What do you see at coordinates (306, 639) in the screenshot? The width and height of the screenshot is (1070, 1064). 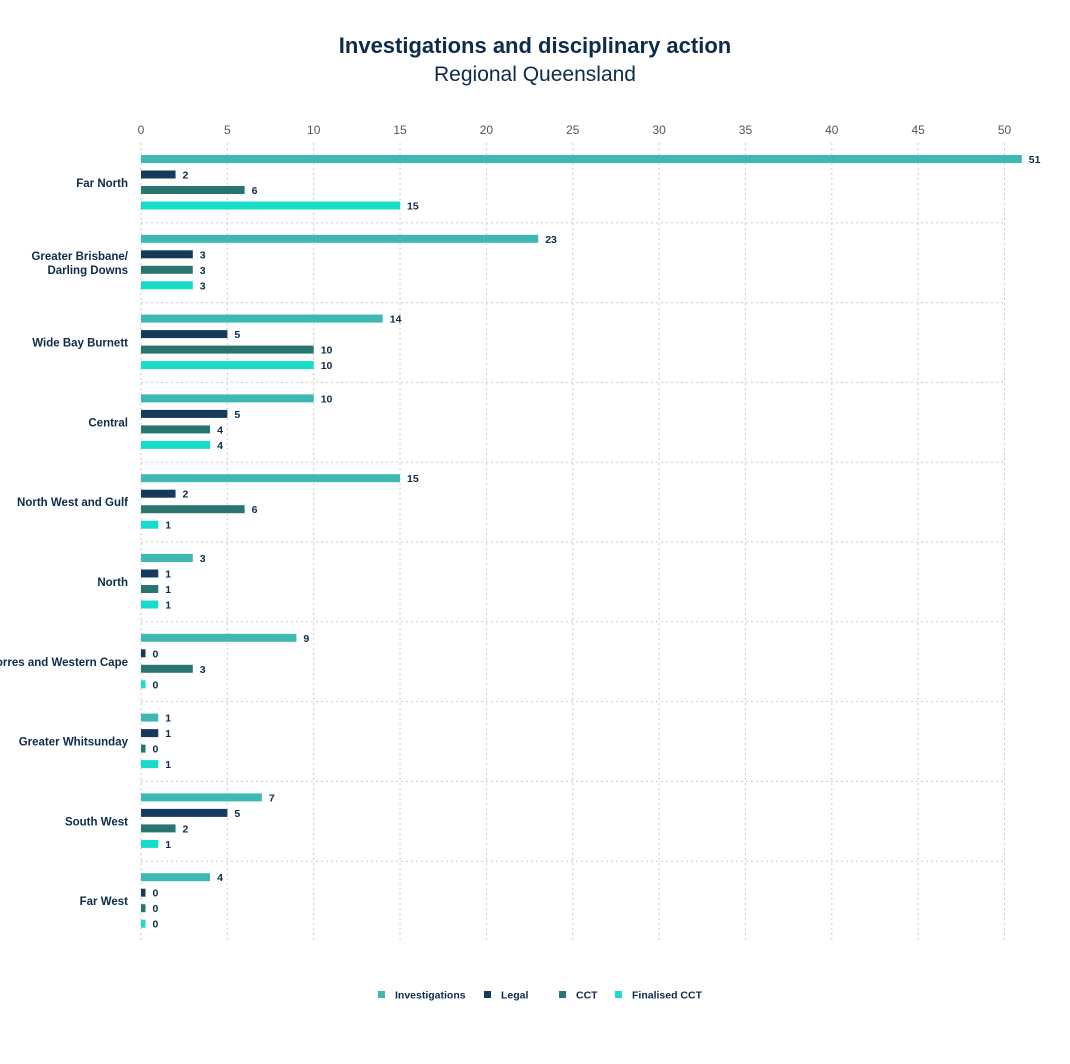 I see `data-label: 9` at bounding box center [306, 639].